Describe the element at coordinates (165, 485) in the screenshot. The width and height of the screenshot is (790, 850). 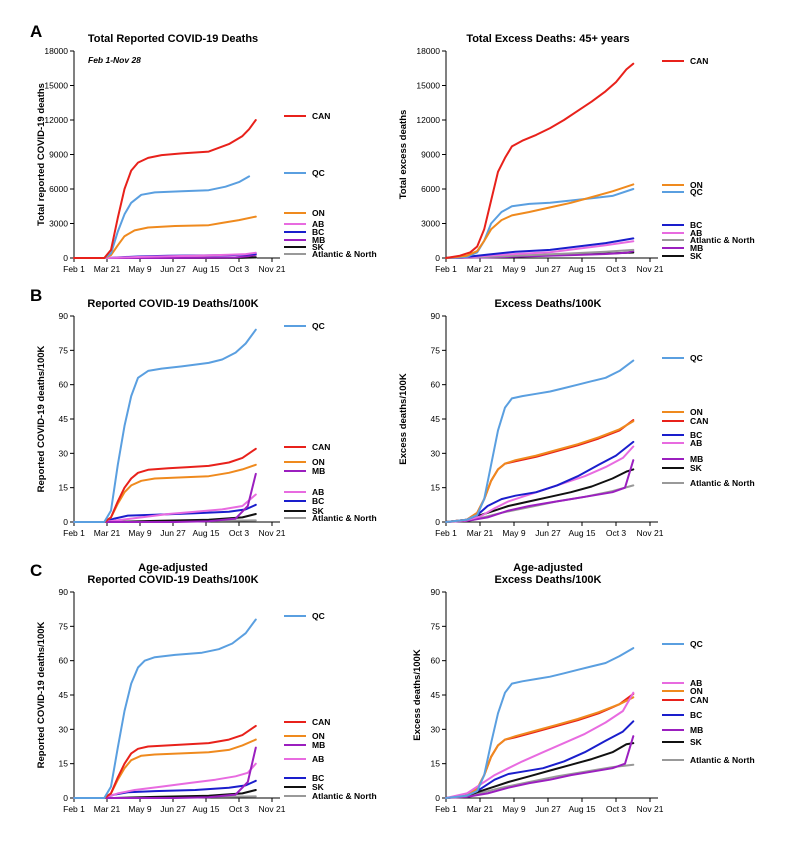
I see `series-line-can` at that location.